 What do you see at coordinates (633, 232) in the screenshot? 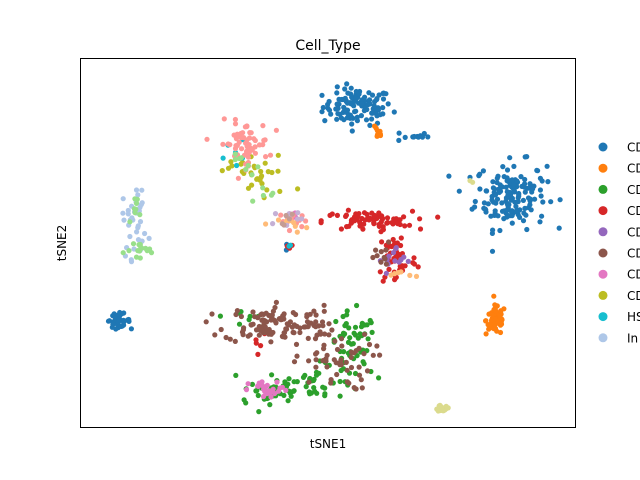
I see `legend-label-4: CD` at bounding box center [633, 232].